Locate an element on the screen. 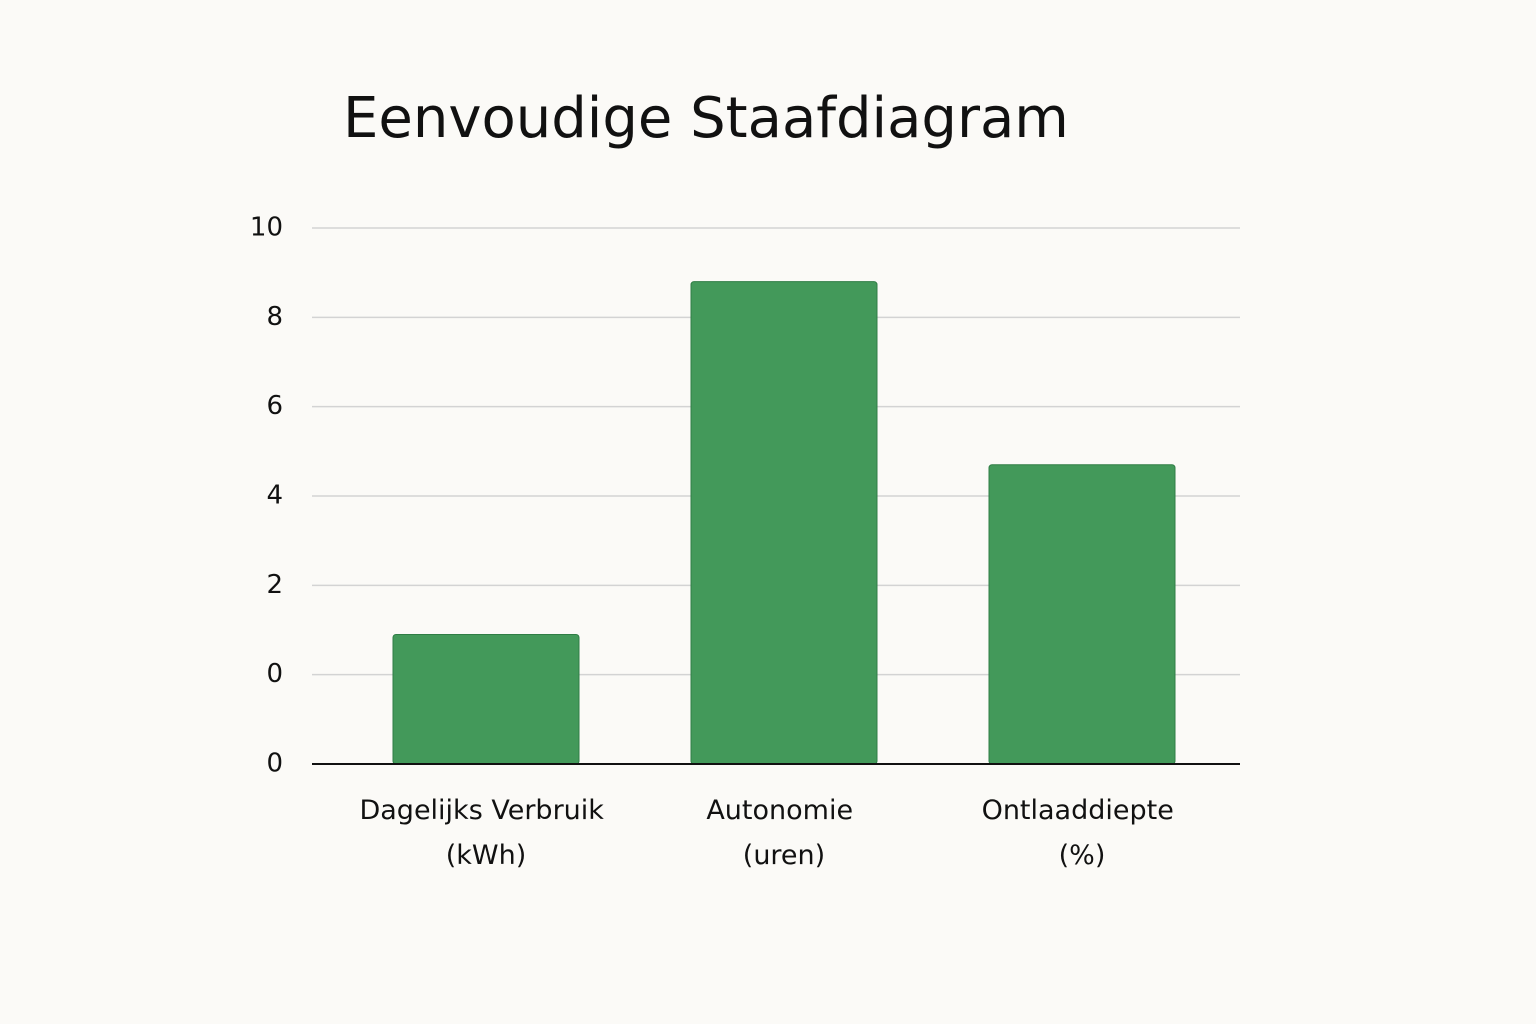  y-tick-label: 8 is located at coordinates (274, 317).